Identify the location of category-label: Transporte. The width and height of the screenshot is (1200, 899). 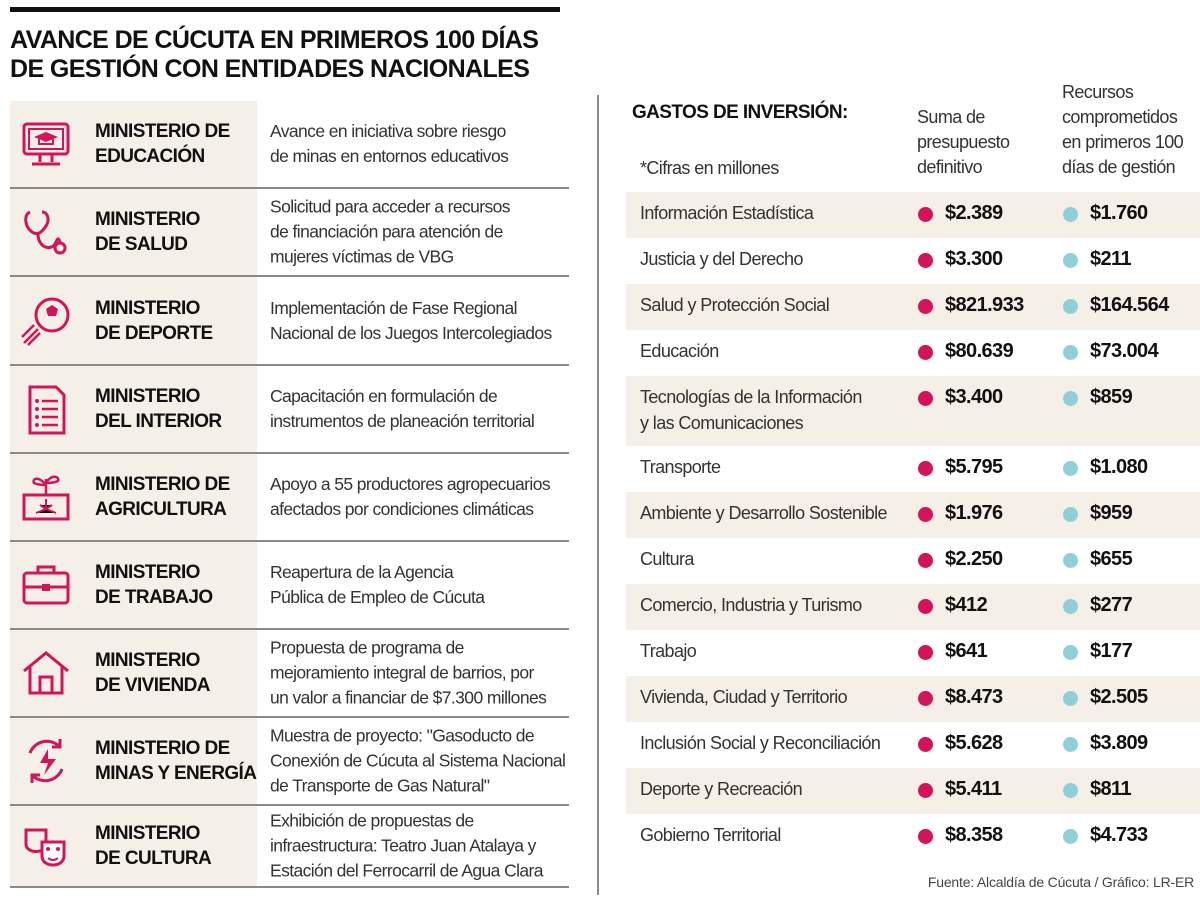
(680, 467).